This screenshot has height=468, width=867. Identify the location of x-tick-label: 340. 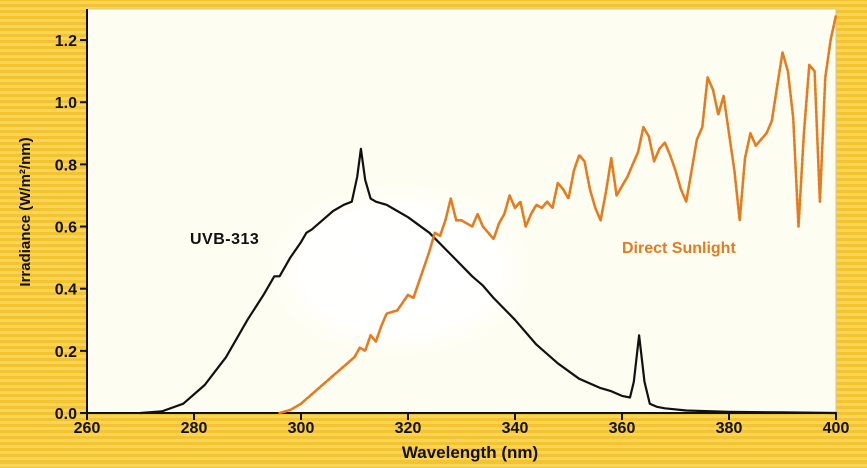
(515, 428).